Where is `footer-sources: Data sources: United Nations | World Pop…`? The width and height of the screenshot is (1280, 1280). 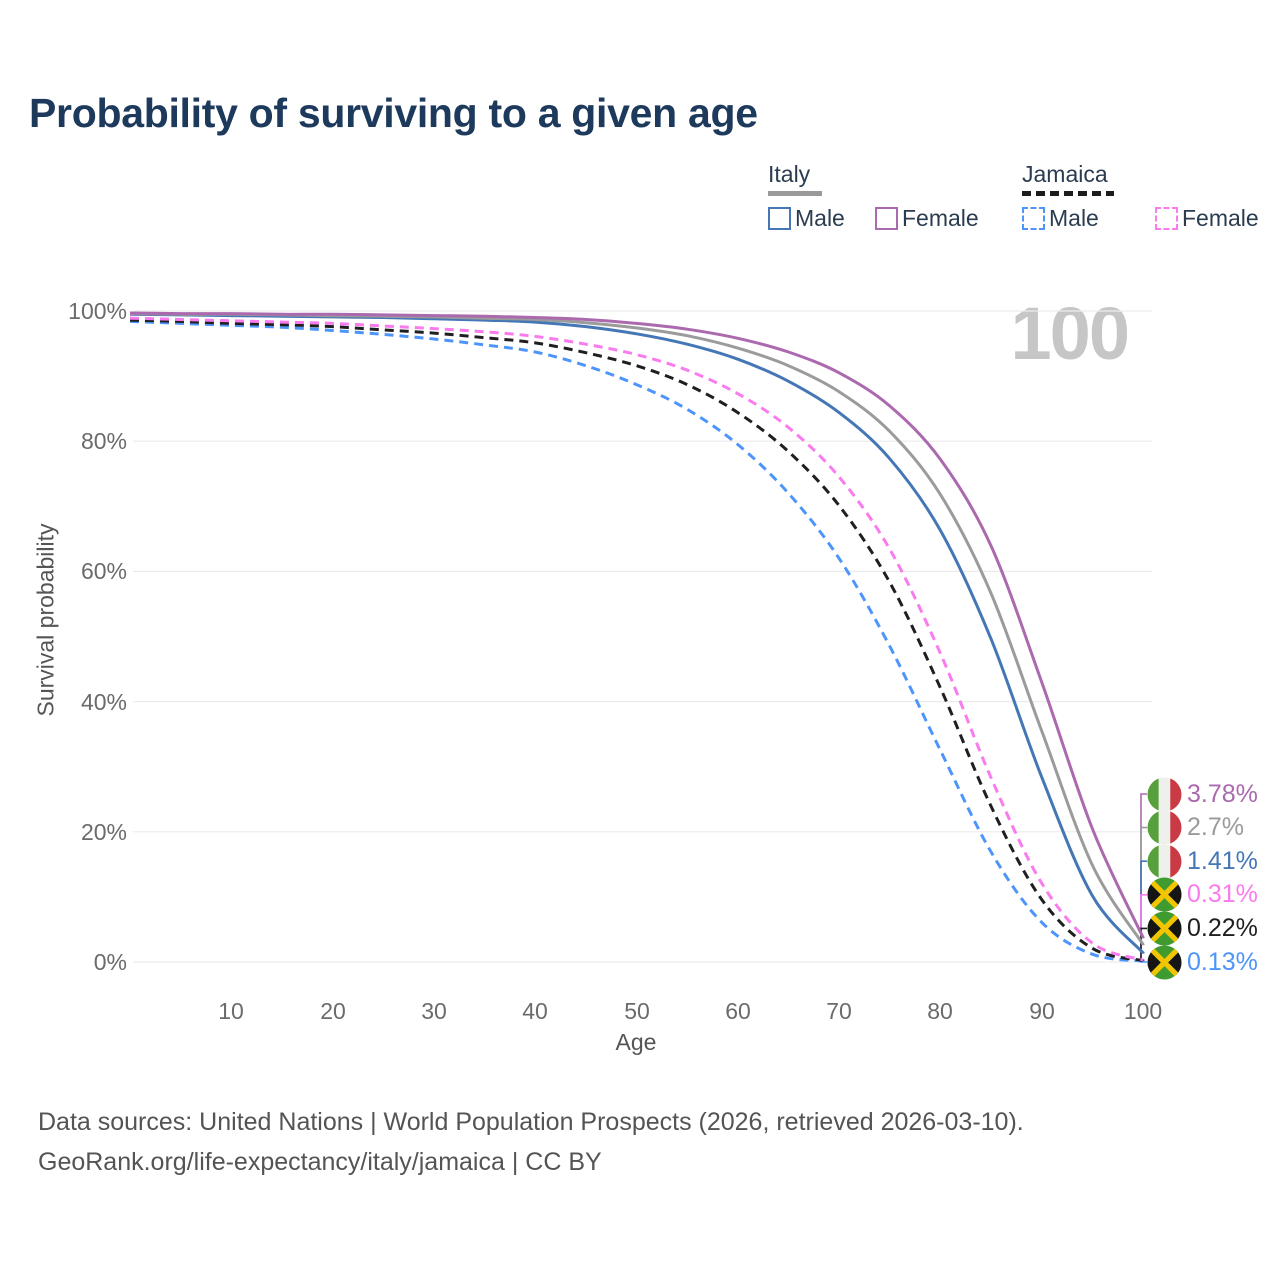
footer-sources: Data sources: United Nations | World Pop… is located at coordinates (531, 1122).